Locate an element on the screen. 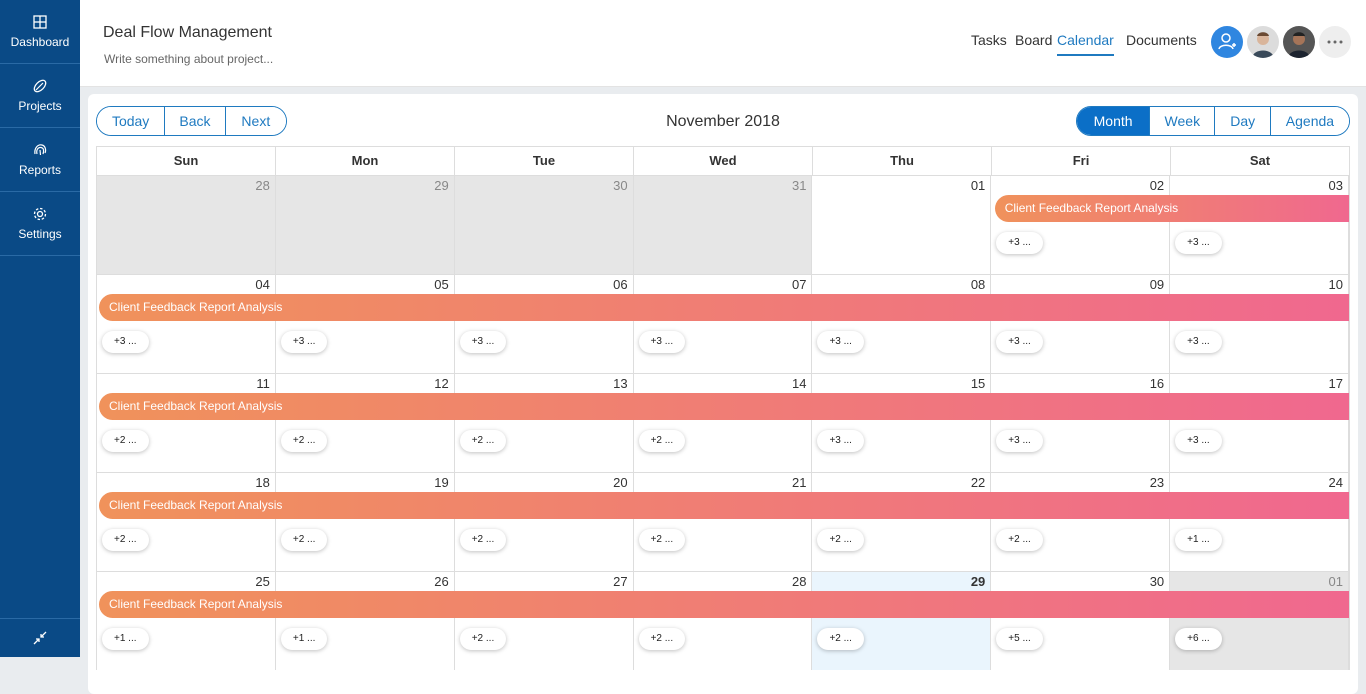 The image size is (1366, 694). day-number: 06 is located at coordinates (620, 284).